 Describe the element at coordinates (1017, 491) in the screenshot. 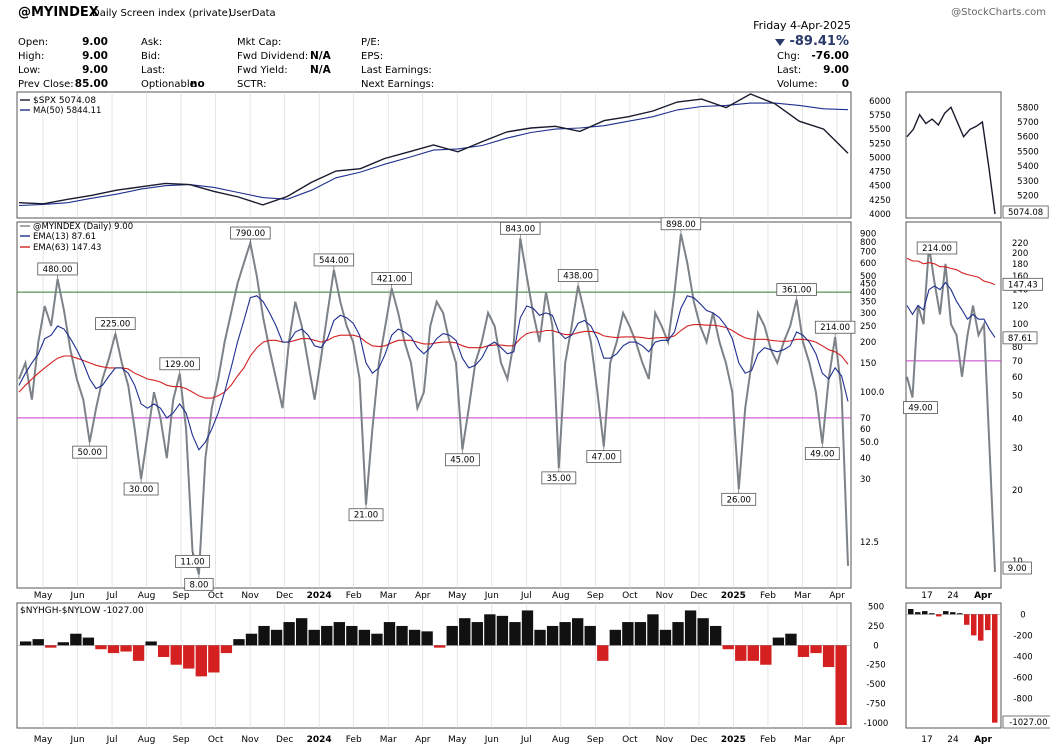

I see `mini-index-ytick-label: 20` at that location.